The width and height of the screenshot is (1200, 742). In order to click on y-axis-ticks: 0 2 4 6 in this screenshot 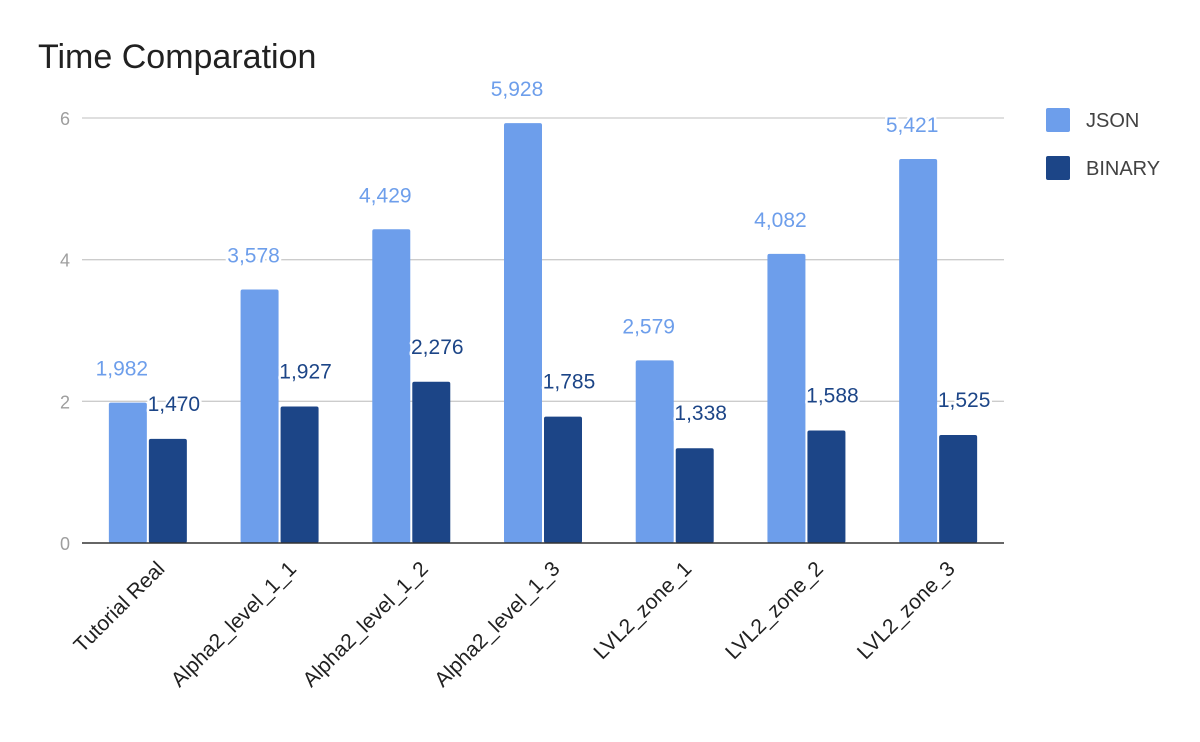, I will do `click(65, 331)`.